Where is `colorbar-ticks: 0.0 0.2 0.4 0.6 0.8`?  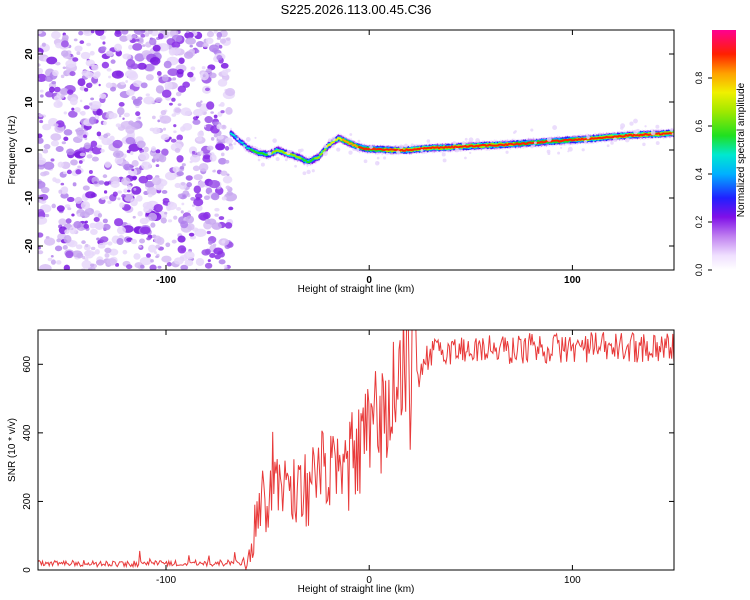 colorbar-ticks: 0.0 0.2 0.4 0.6 0.8 is located at coordinates (703, 174).